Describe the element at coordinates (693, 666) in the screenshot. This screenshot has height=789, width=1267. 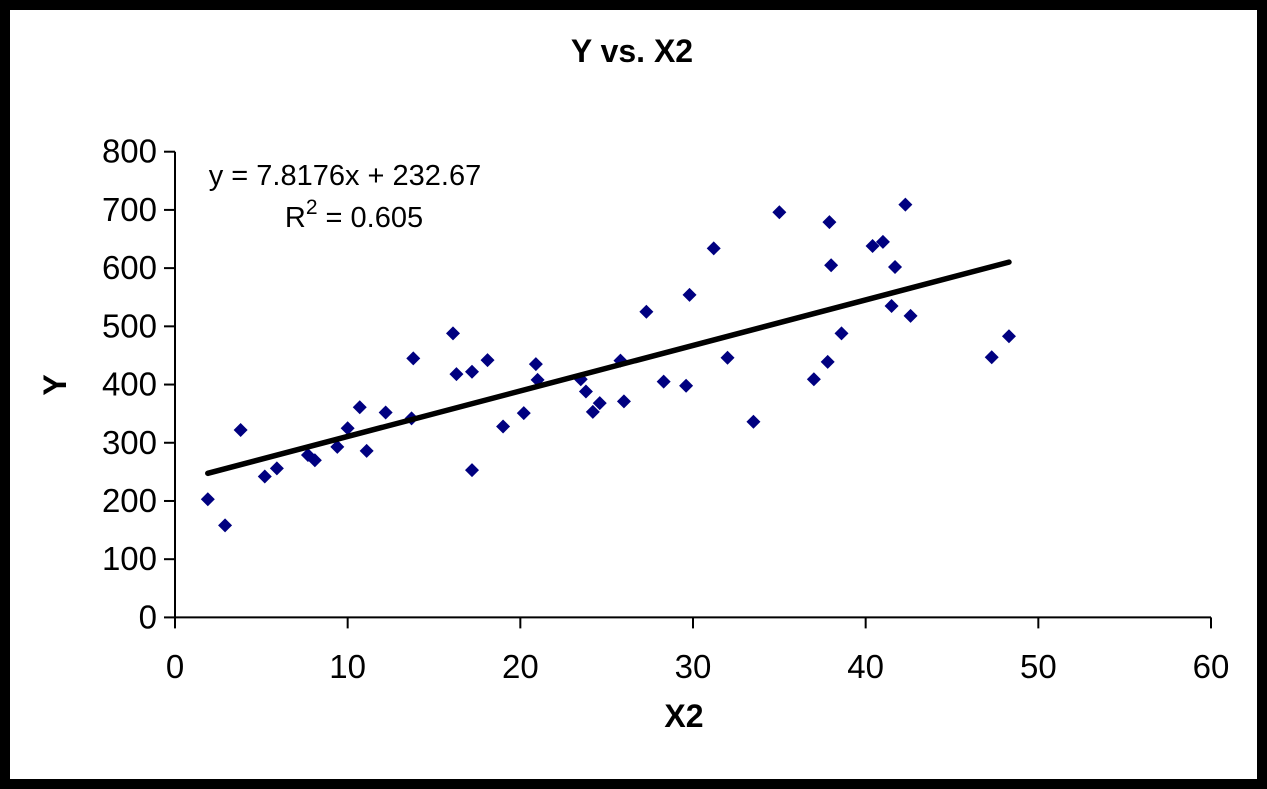
I see `x-tick-label: 30` at that location.